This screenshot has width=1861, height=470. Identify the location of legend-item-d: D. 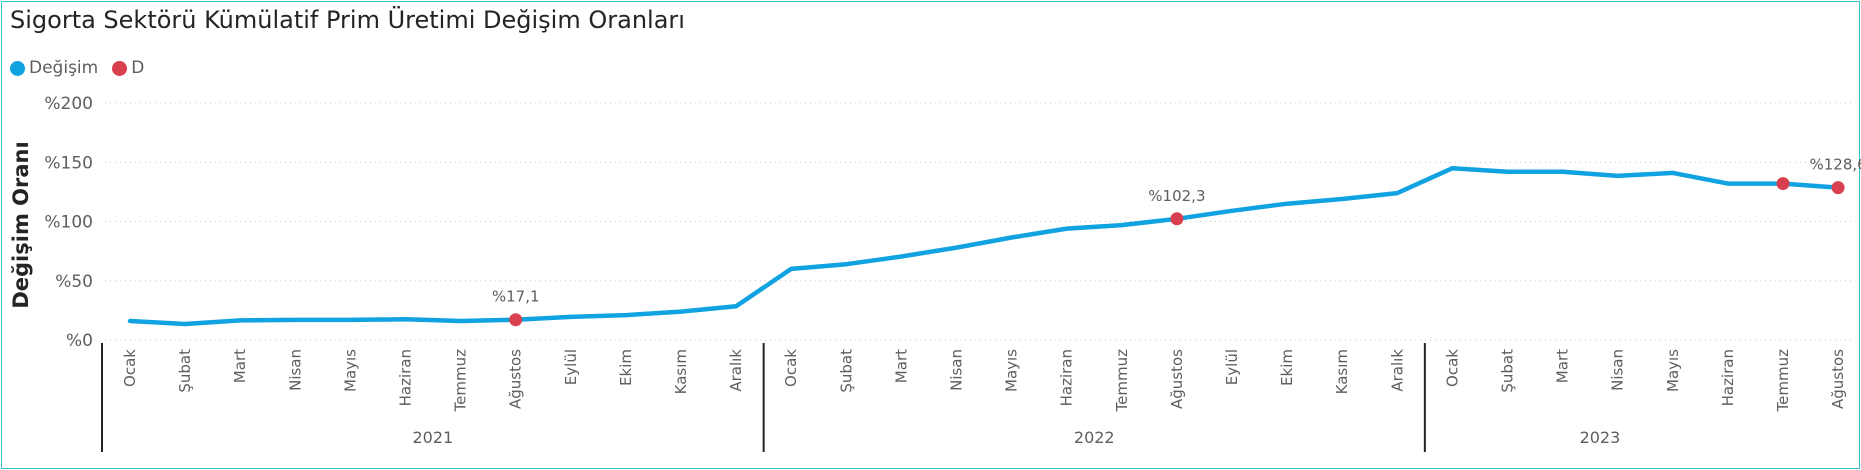
(128, 68).